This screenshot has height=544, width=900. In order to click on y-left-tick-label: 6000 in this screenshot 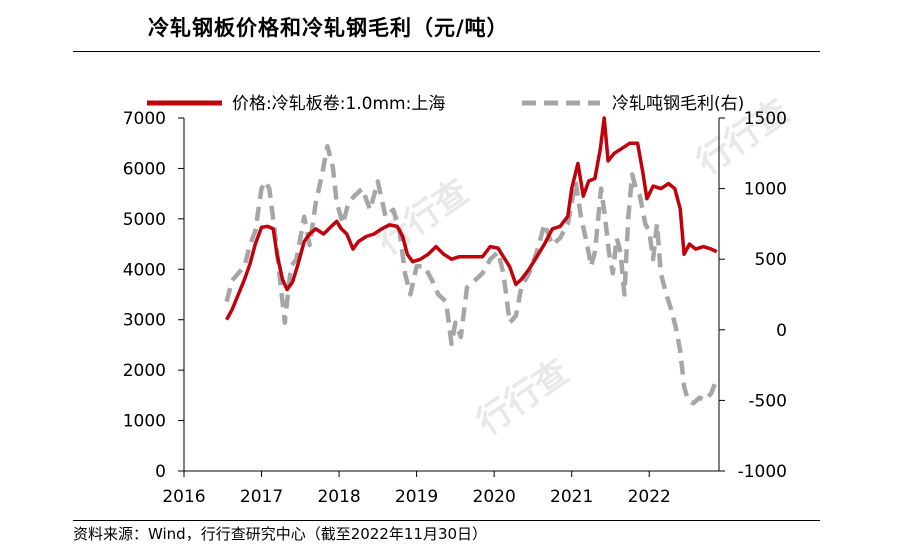, I will do `click(144, 169)`.